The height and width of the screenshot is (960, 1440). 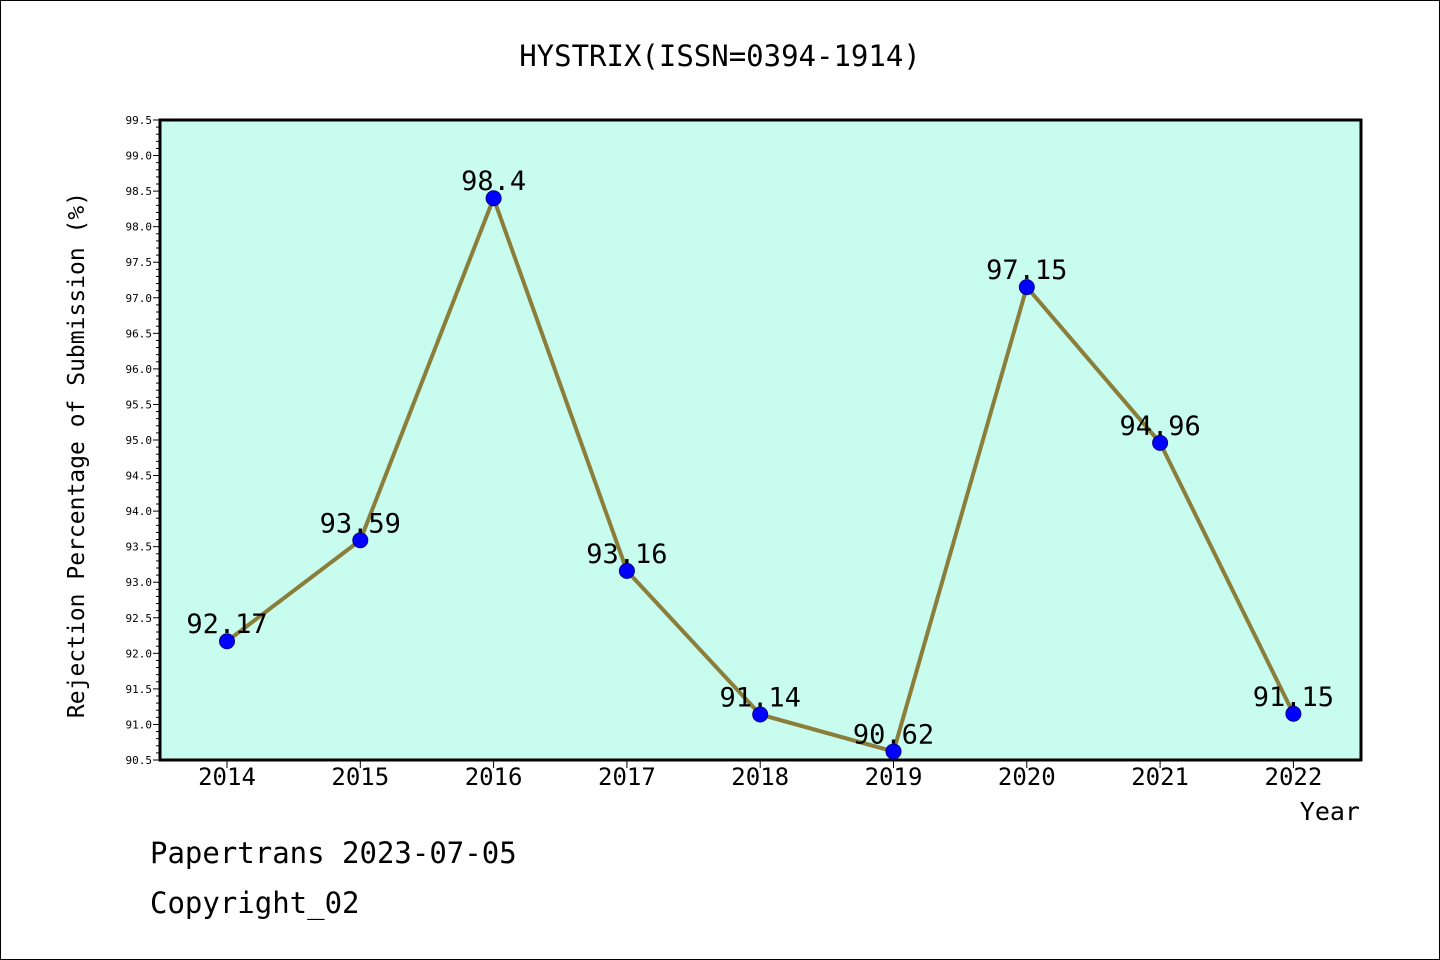 What do you see at coordinates (1027, 777) in the screenshot?
I see `x-tick-label: 2020` at bounding box center [1027, 777].